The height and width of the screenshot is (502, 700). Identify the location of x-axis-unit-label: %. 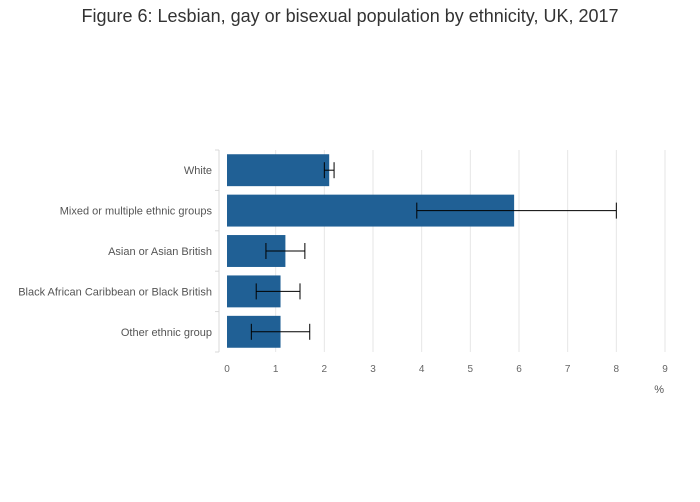
(659, 390).